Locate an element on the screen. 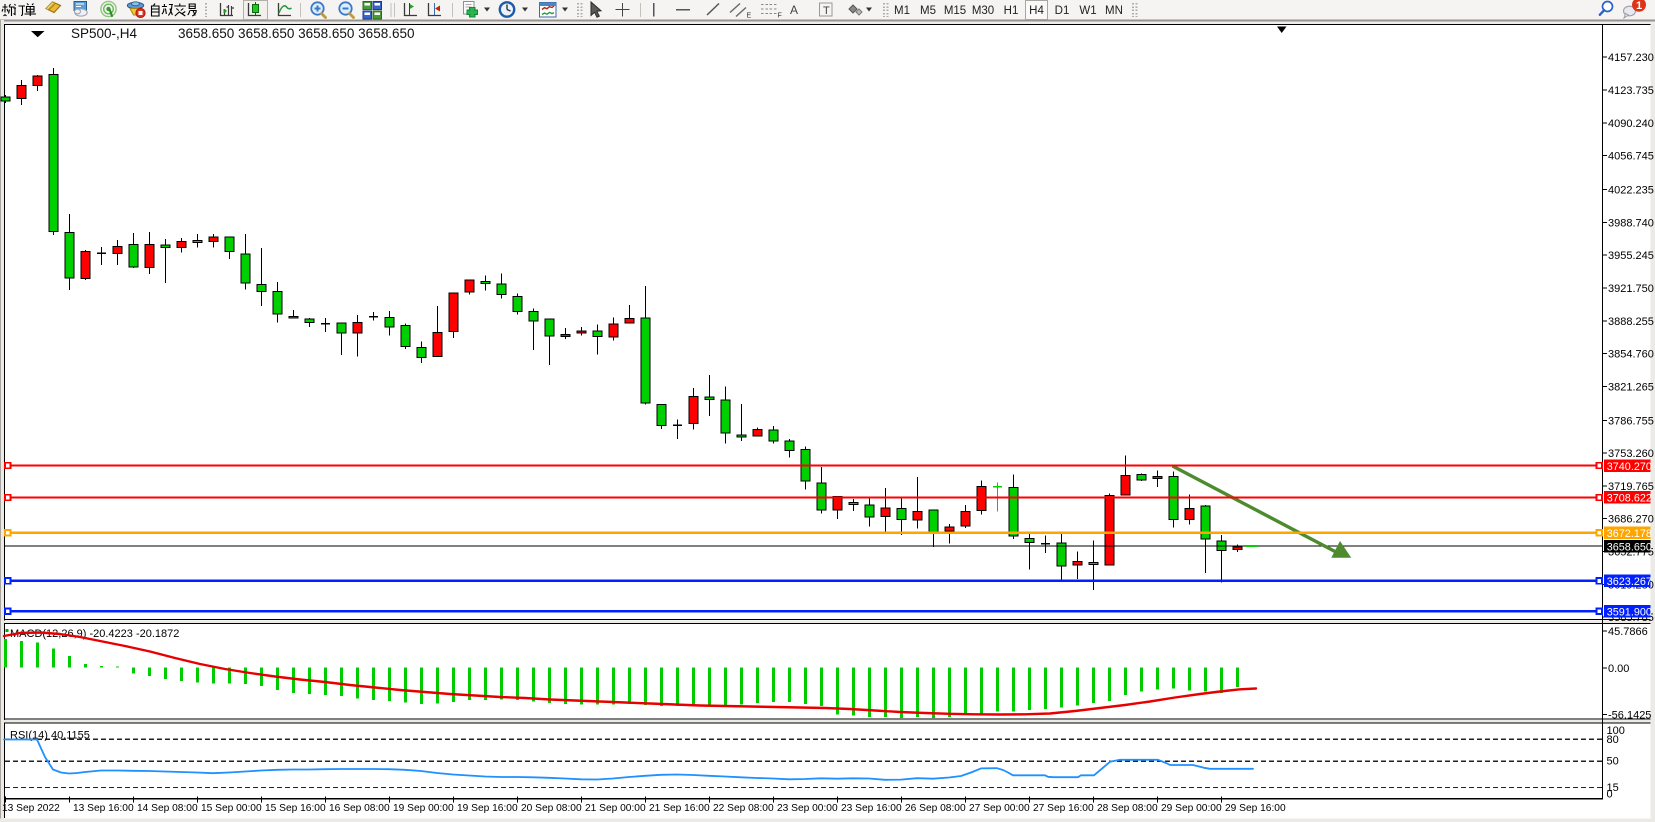 The width and height of the screenshot is (1655, 822). svg-text: 21 Sep 00:00 is located at coordinates (615, 808).